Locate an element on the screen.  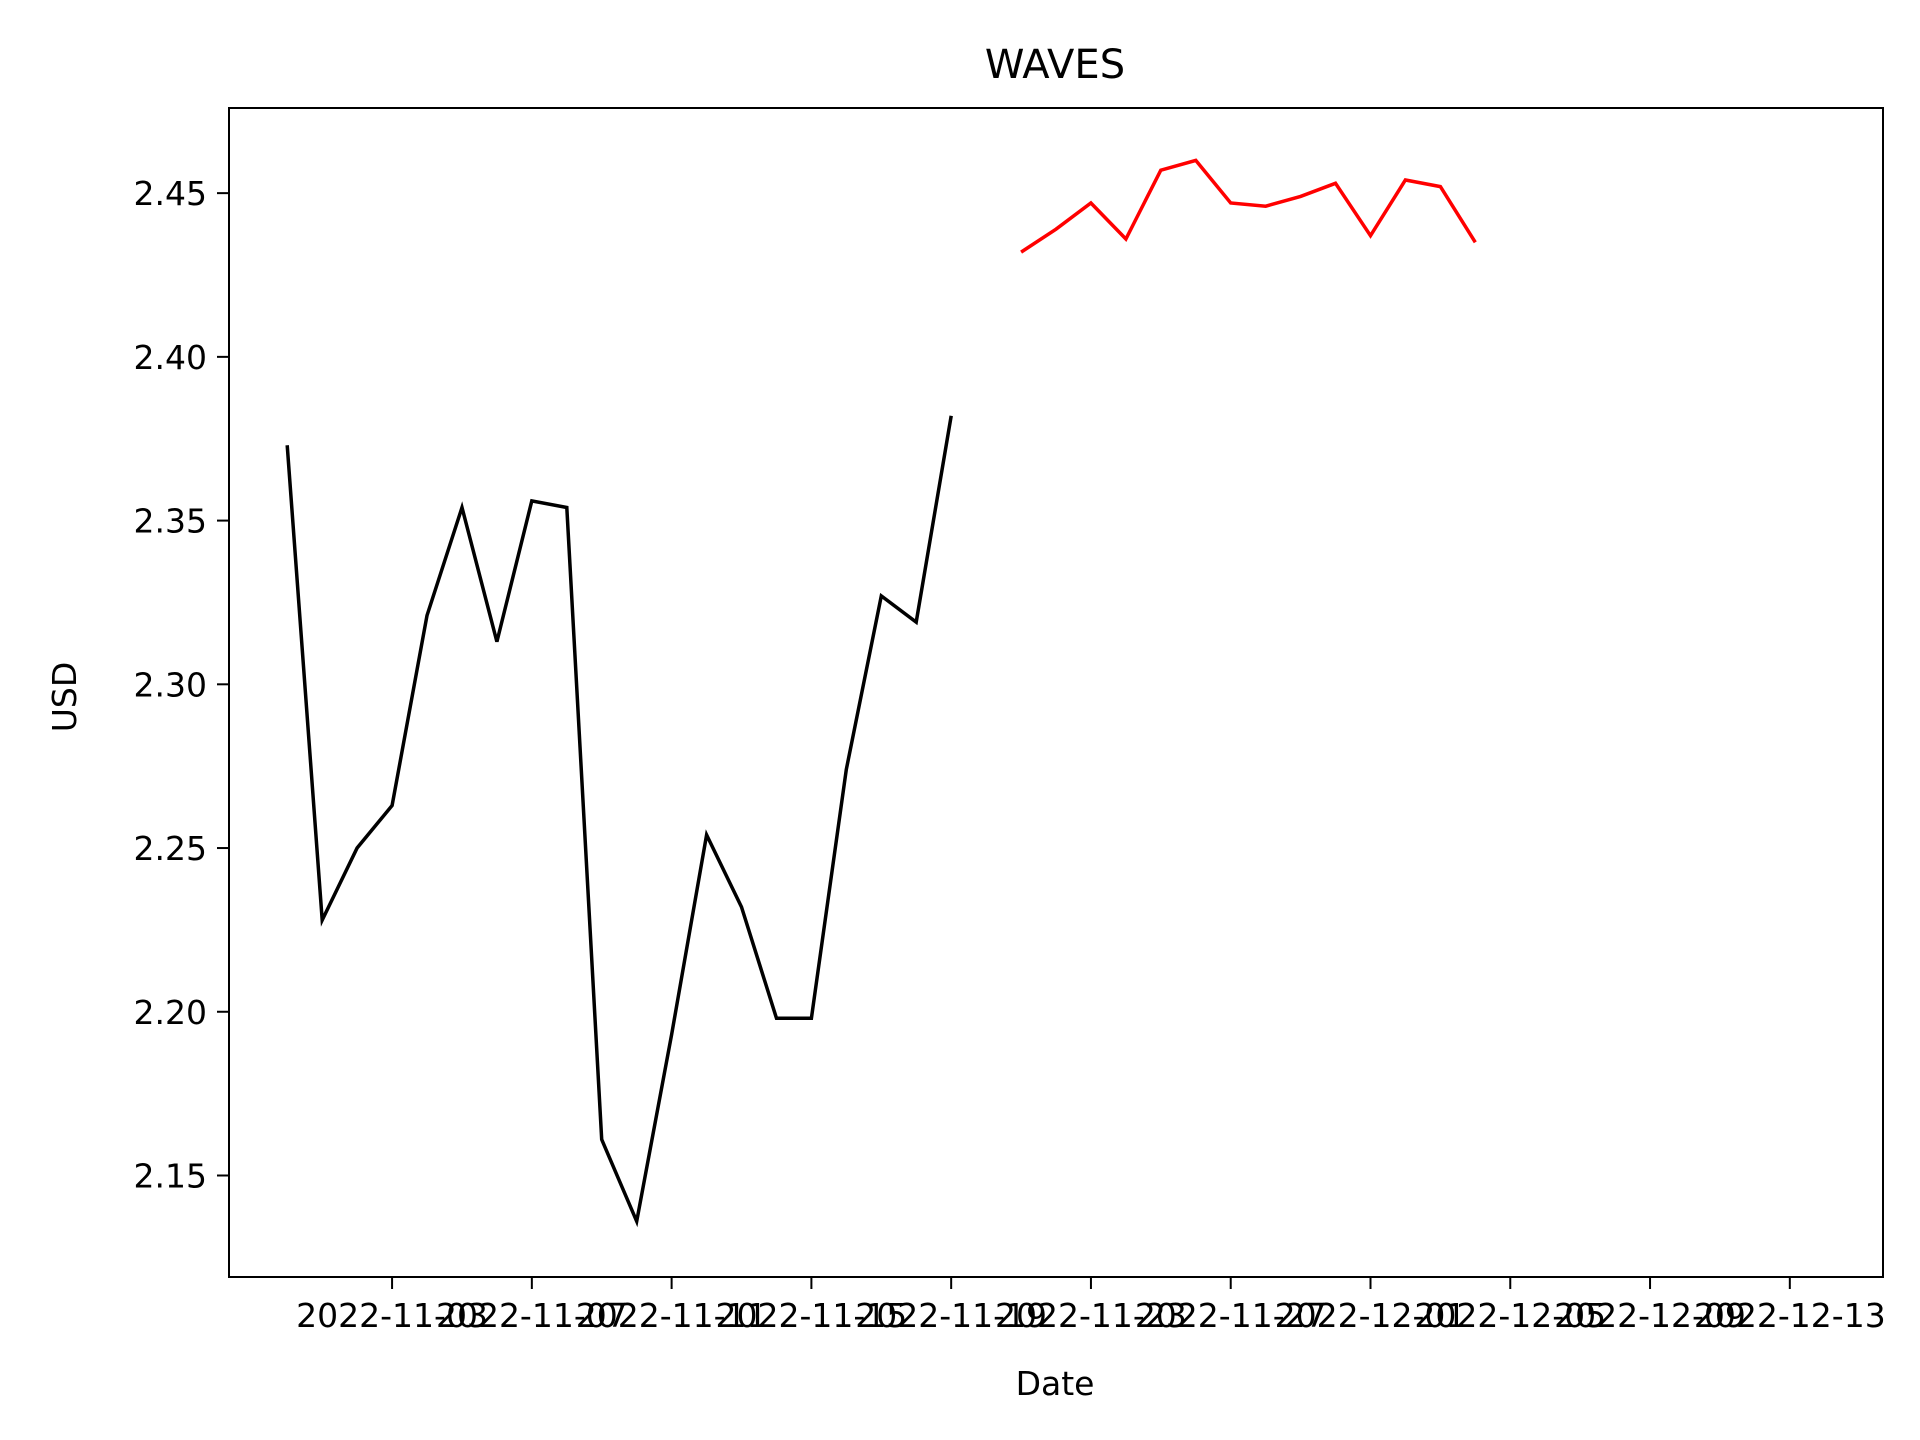
x-tick-label: 2022-11-19 is located at coordinates (951, 1315).